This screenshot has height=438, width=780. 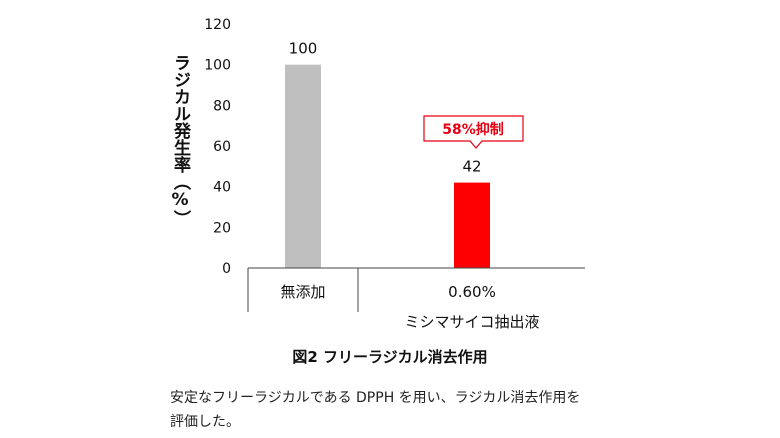 What do you see at coordinates (217, 66) in the screenshot?
I see `y-tick-label: 100` at bounding box center [217, 66].